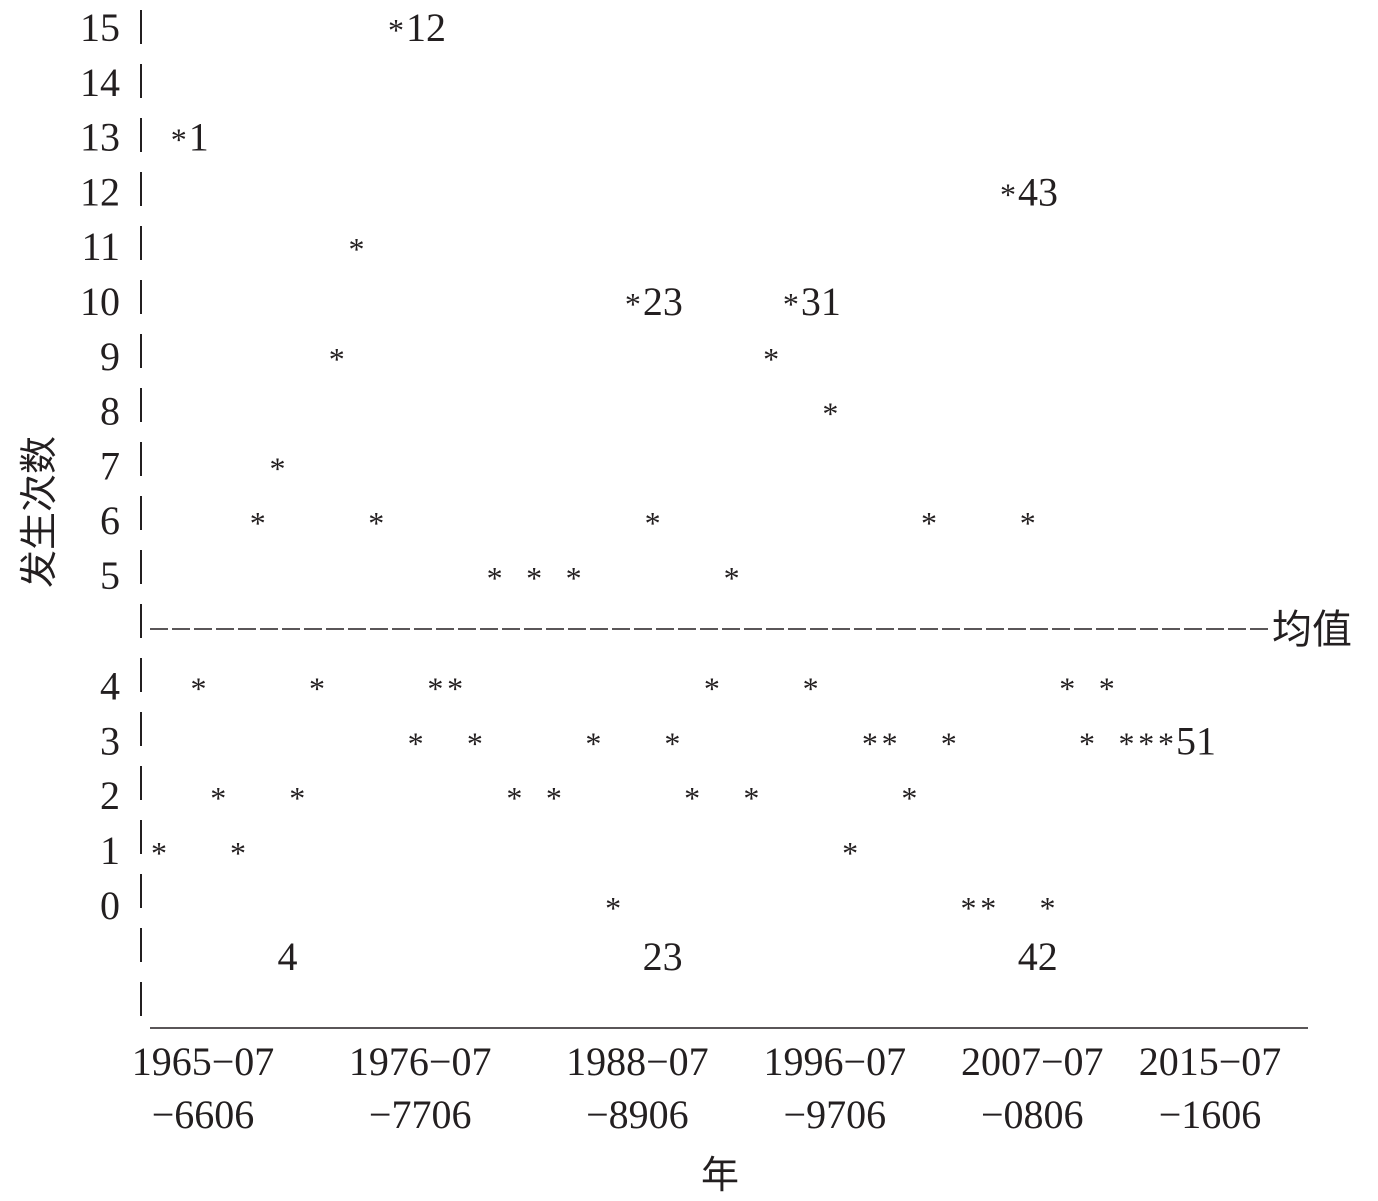 The width and height of the screenshot is (1378, 1201). What do you see at coordinates (110, 905) in the screenshot?
I see `y-tick-label: 0` at bounding box center [110, 905].